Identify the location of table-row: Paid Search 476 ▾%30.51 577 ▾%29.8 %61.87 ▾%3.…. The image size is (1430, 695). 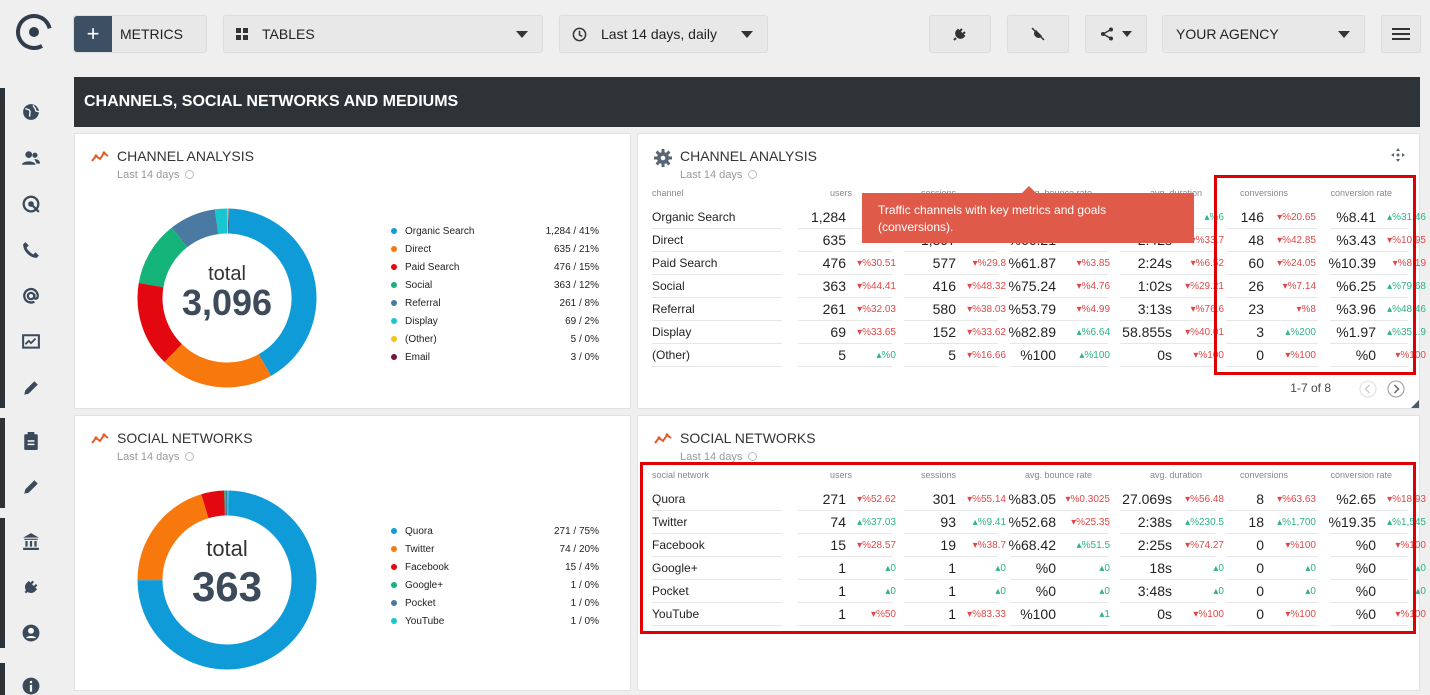
(1039, 263).